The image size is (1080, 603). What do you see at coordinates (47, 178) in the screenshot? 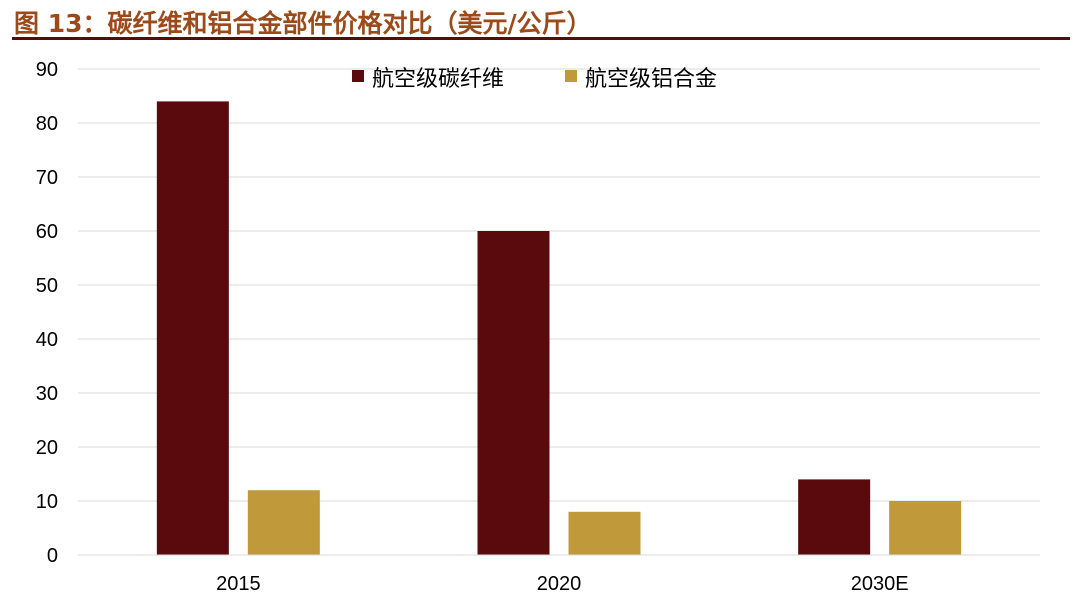
I see `y-tick-label: 70` at bounding box center [47, 178].